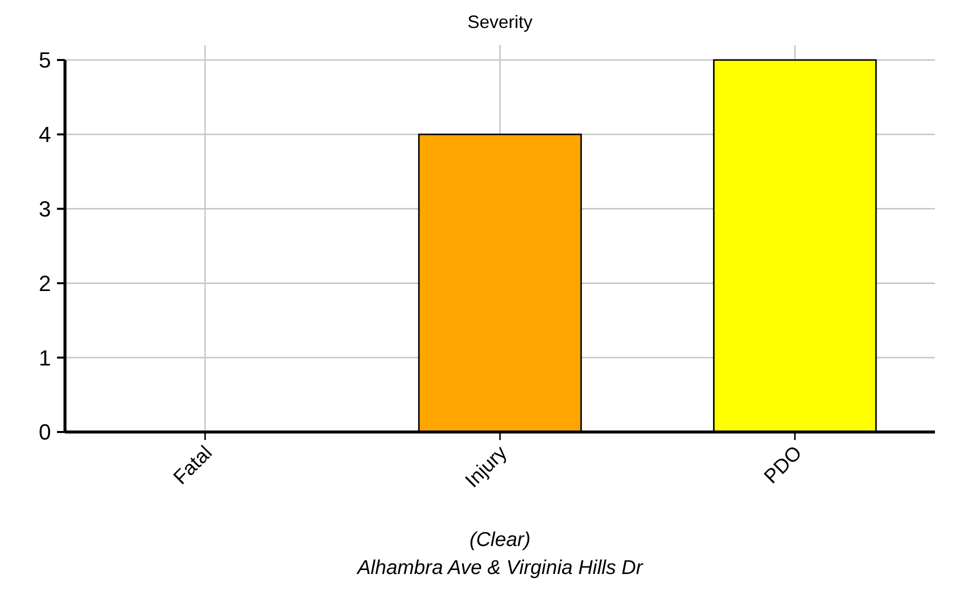  What do you see at coordinates (500, 22) in the screenshot?
I see `chart-title: Severity` at bounding box center [500, 22].